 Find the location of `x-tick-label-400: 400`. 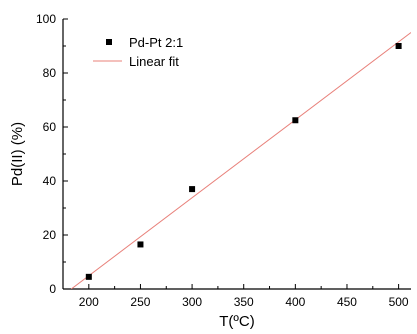

x-tick-label-400: 400 is located at coordinates (295, 302).